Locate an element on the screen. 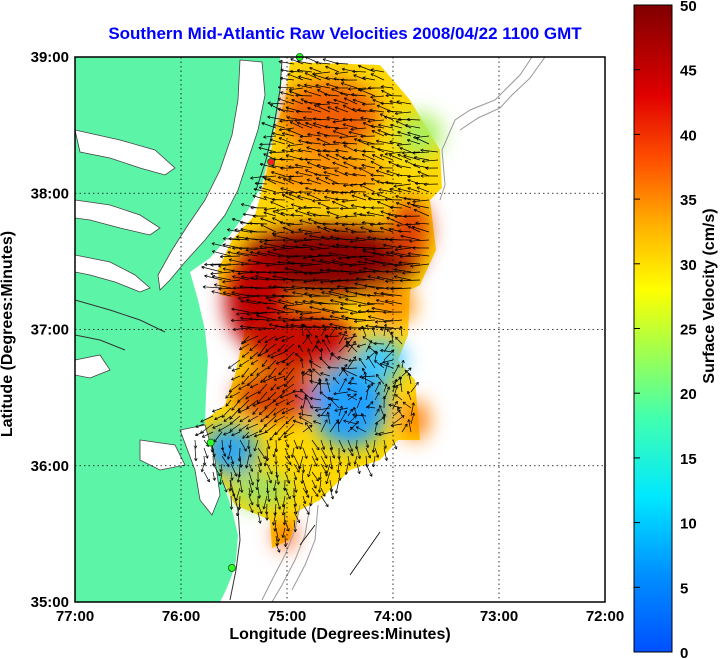  colorbar-tick-label: 50 is located at coordinates (688, 7).